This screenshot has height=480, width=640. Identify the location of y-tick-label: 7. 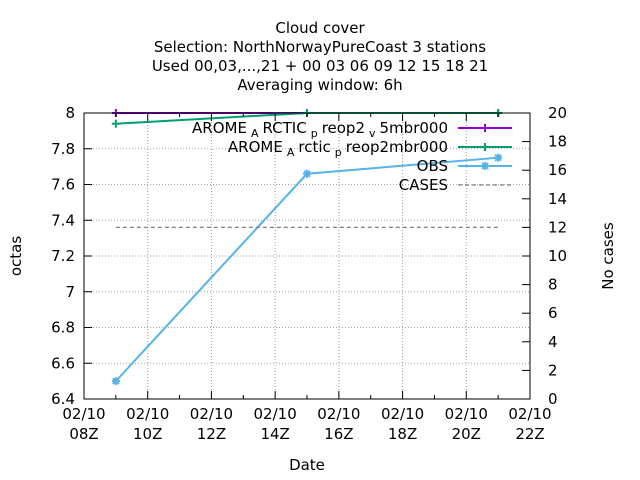
(70, 292).